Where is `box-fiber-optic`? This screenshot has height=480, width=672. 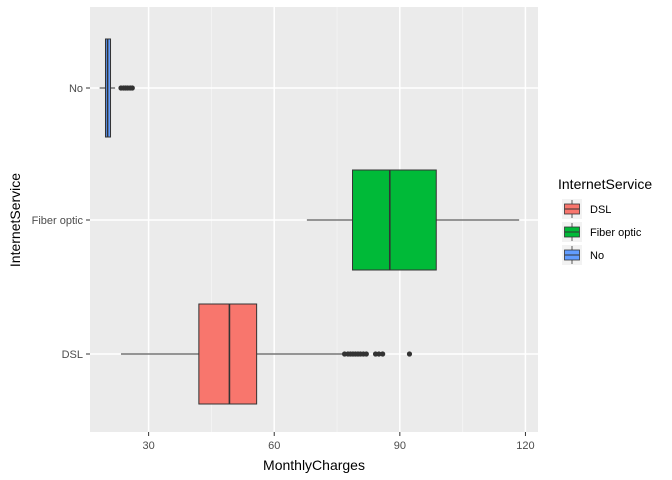
box-fiber-optic is located at coordinates (413, 220).